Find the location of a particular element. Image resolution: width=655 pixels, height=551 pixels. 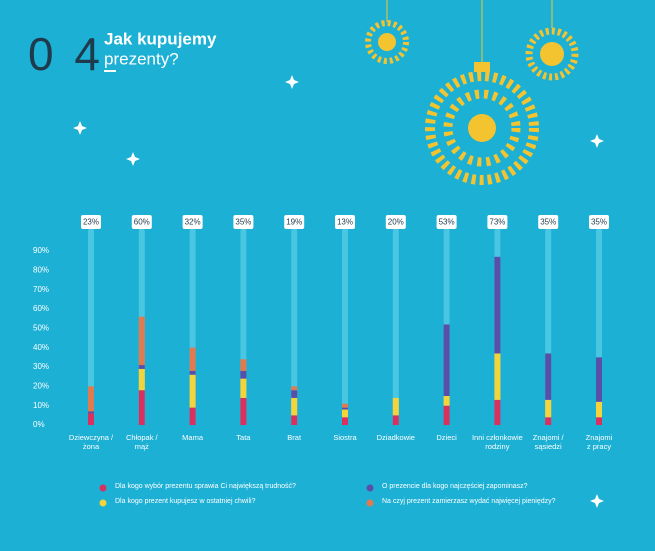

x-tick-label: Dziadkowie is located at coordinates (395, 437).